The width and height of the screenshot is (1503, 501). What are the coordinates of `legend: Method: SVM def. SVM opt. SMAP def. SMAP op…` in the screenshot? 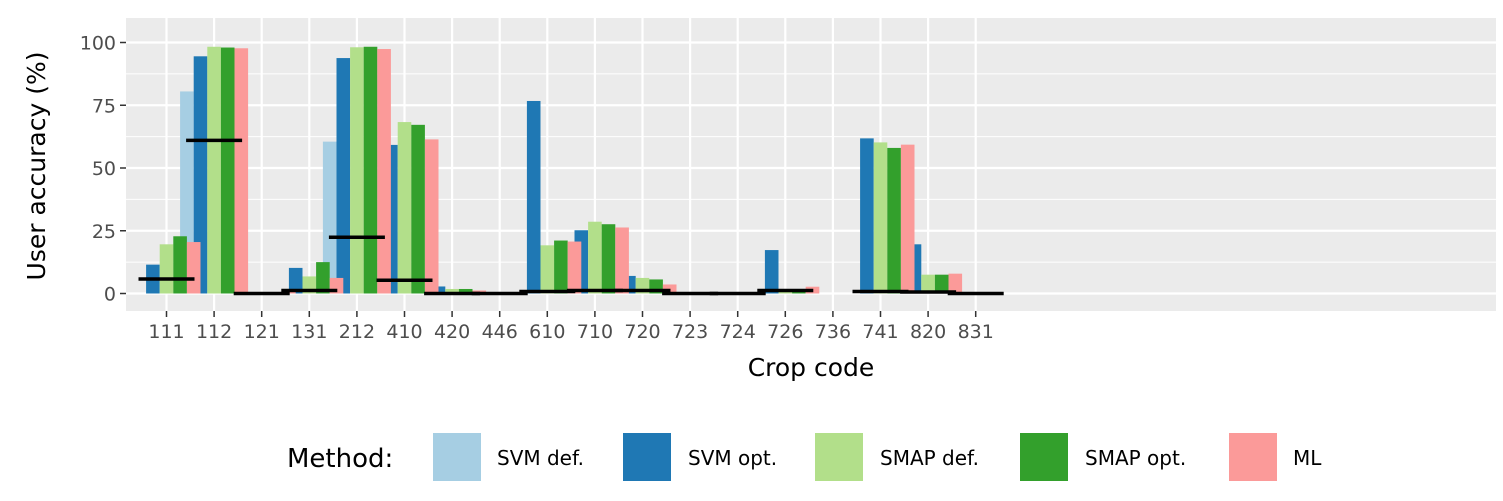 It's located at (804, 457).